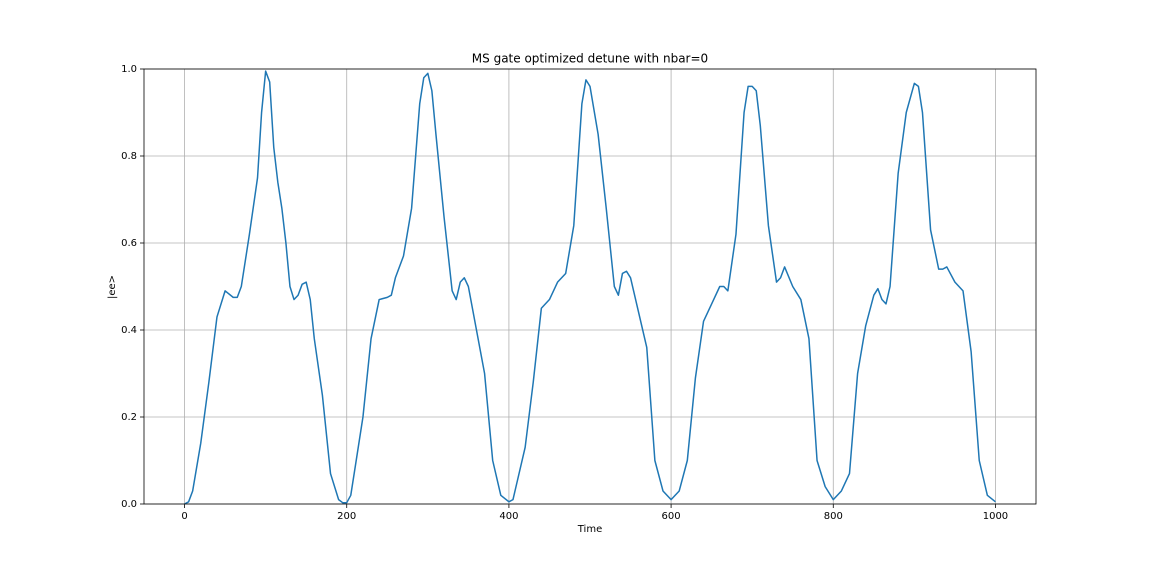 The image size is (1152, 580). Describe the element at coordinates (590, 59) in the screenshot. I see `chart-title: MS gate optimized detune with nbar=0` at that location.